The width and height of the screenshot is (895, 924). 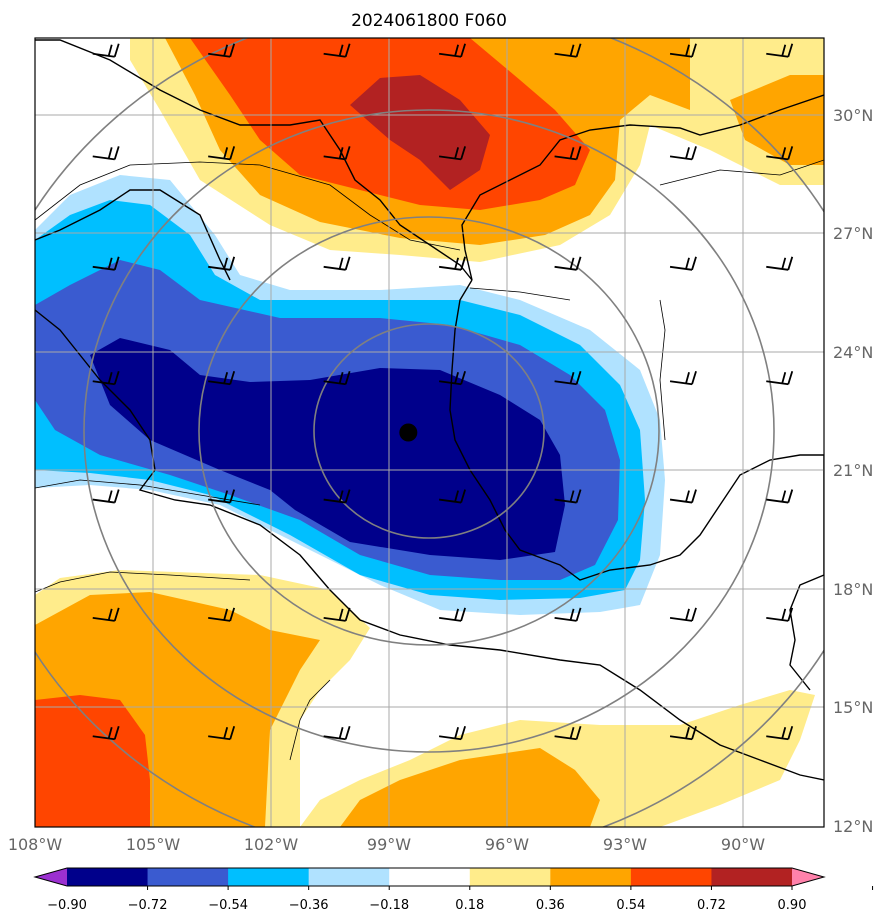 I want to click on x-tick-label: 96°W, so click(x=507, y=844).